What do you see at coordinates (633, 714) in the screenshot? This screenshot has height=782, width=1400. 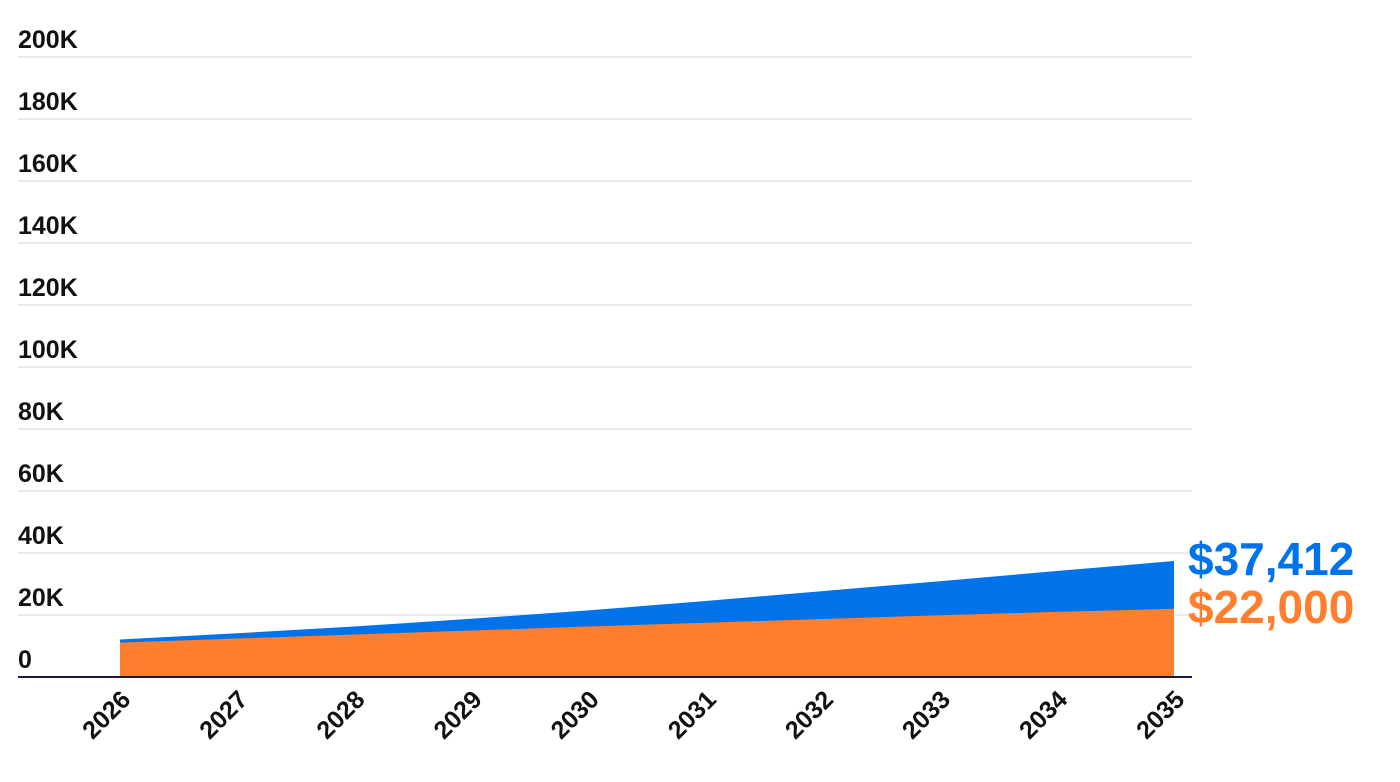 I see `x-axis-tick-labels: 2026 2027 2028 2029 2030 2031 2032 2033 2034 2035` at bounding box center [633, 714].